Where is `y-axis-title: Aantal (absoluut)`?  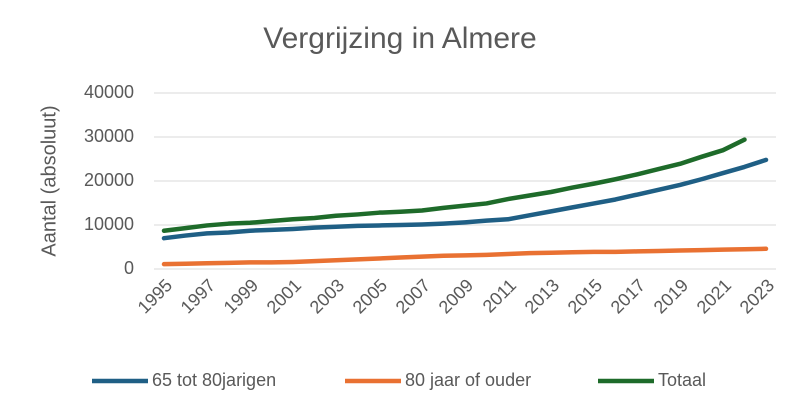
y-axis-title: Aantal (absoluut) is located at coordinates (49, 180).